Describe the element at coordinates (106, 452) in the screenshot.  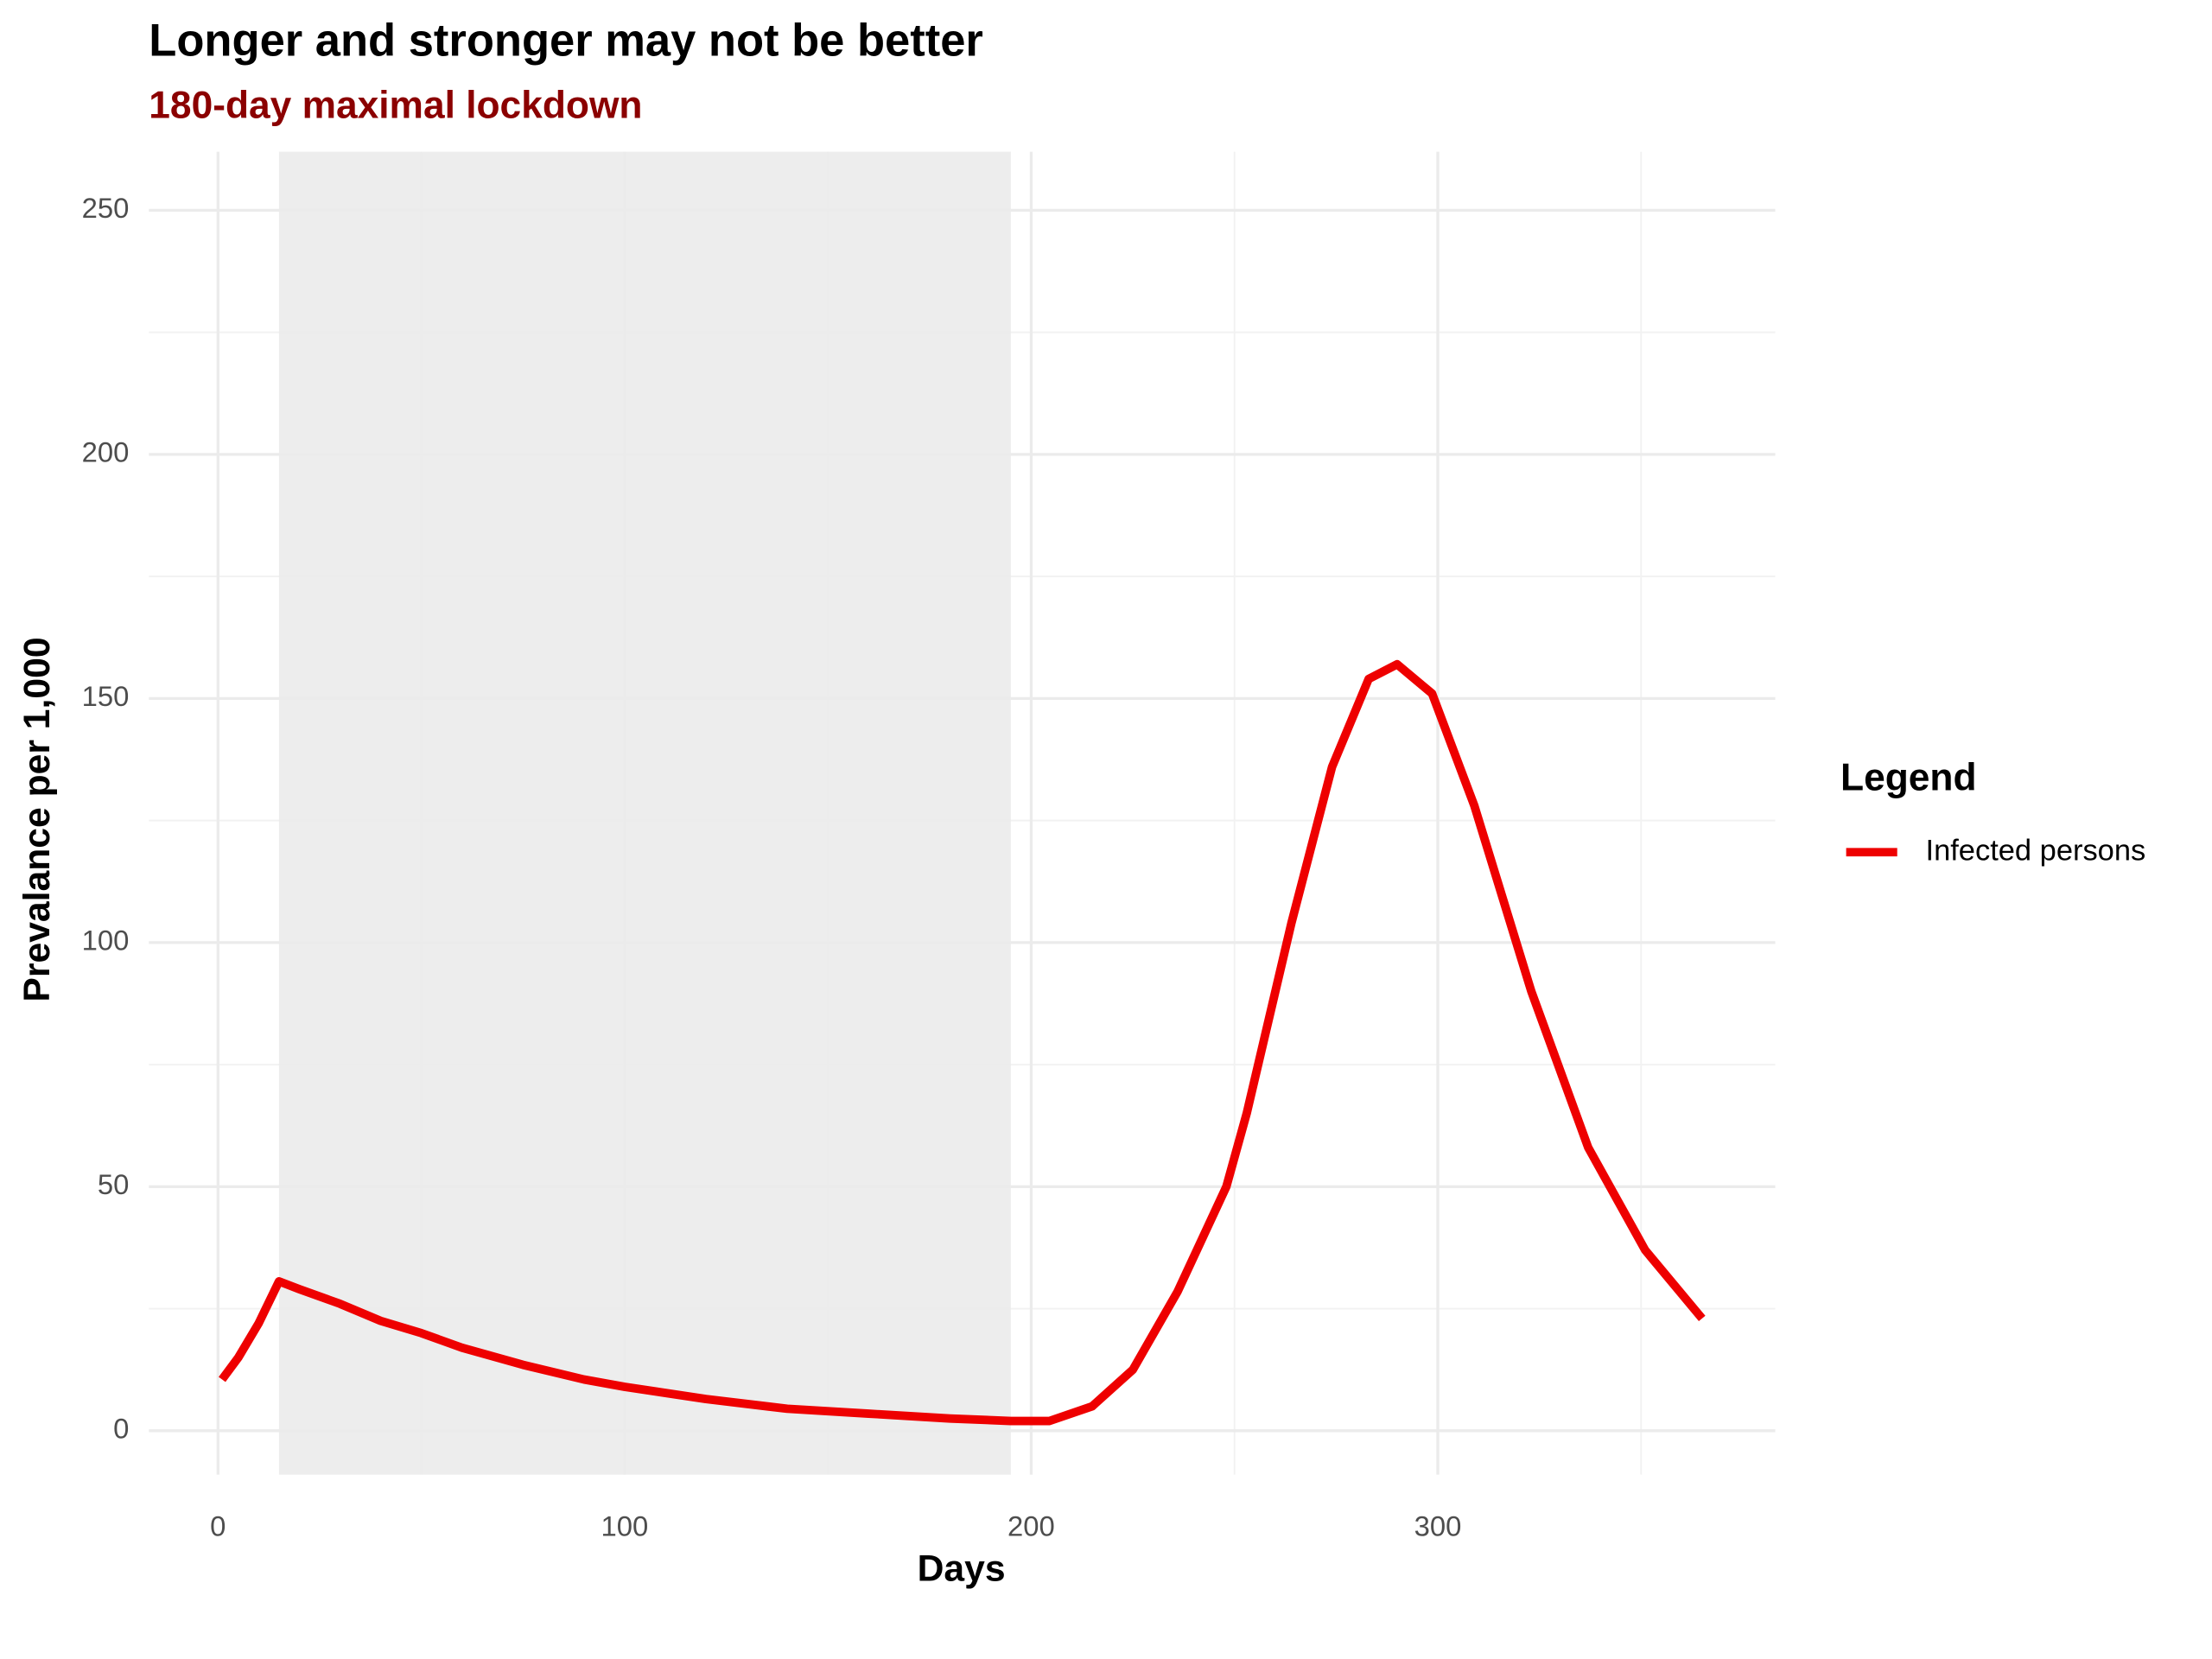
I see `y-tick-label: 200` at that location.